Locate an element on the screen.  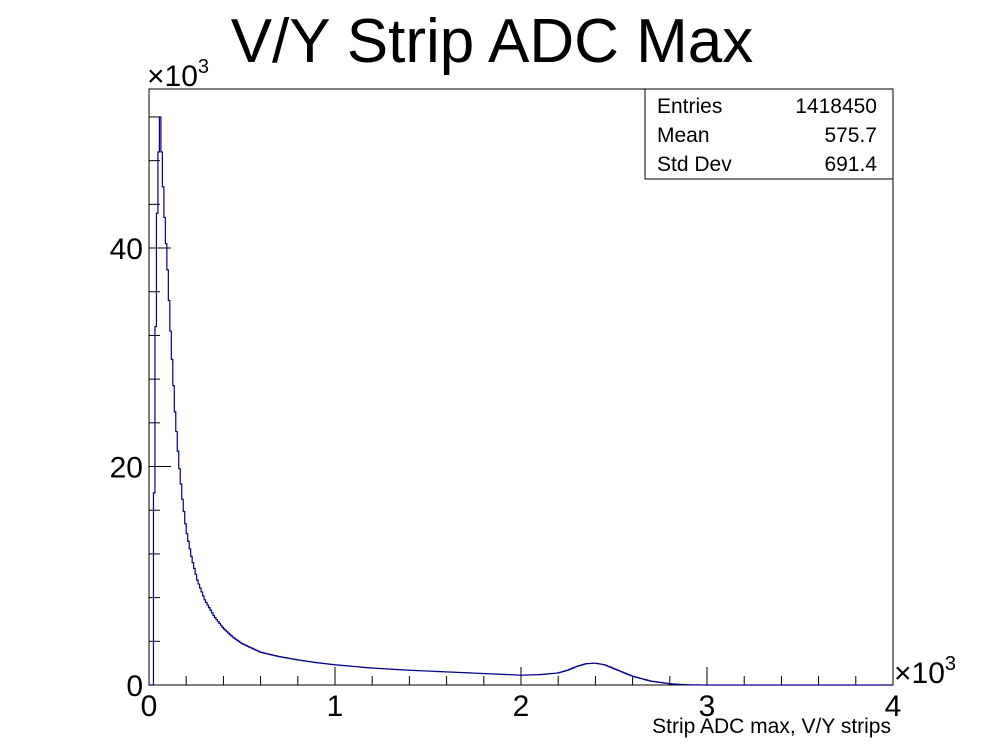
y-tick-label: 0 is located at coordinates (134, 686).